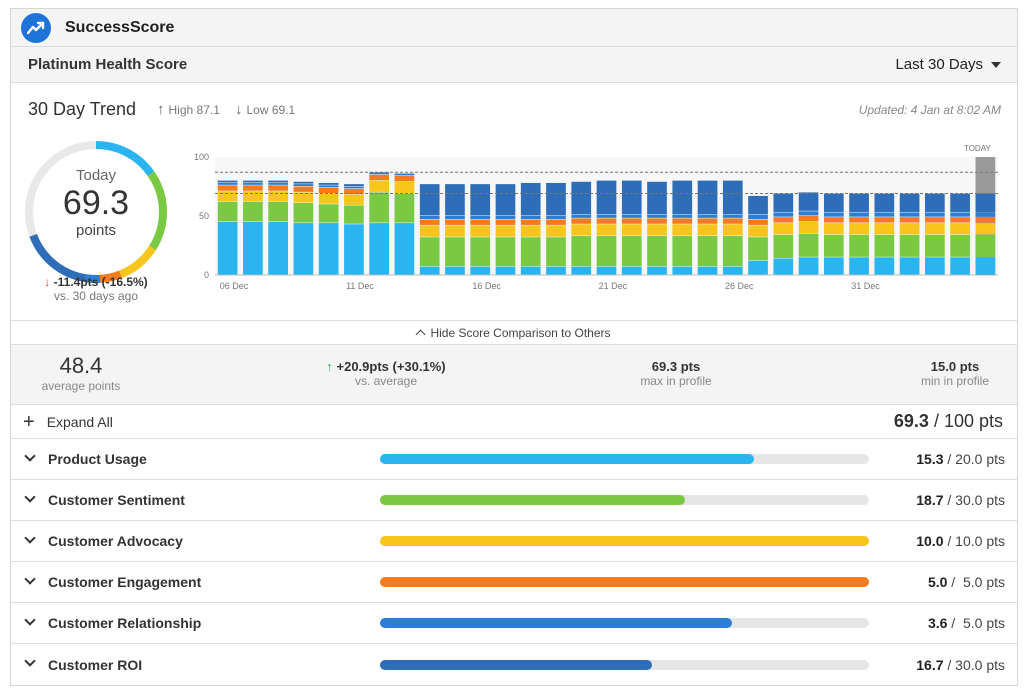 The width and height of the screenshot is (1024, 692). Describe the element at coordinates (115, 541) in the screenshot. I see `score-row-label: Customer Advocacy` at that location.